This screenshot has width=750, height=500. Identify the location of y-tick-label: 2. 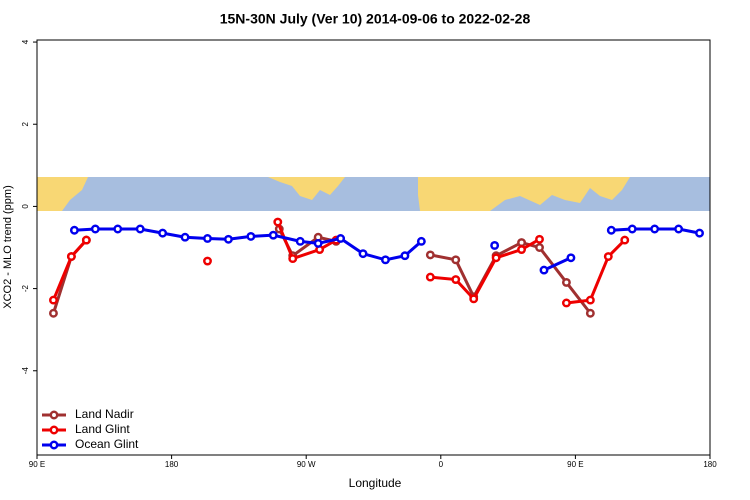
(25, 123).